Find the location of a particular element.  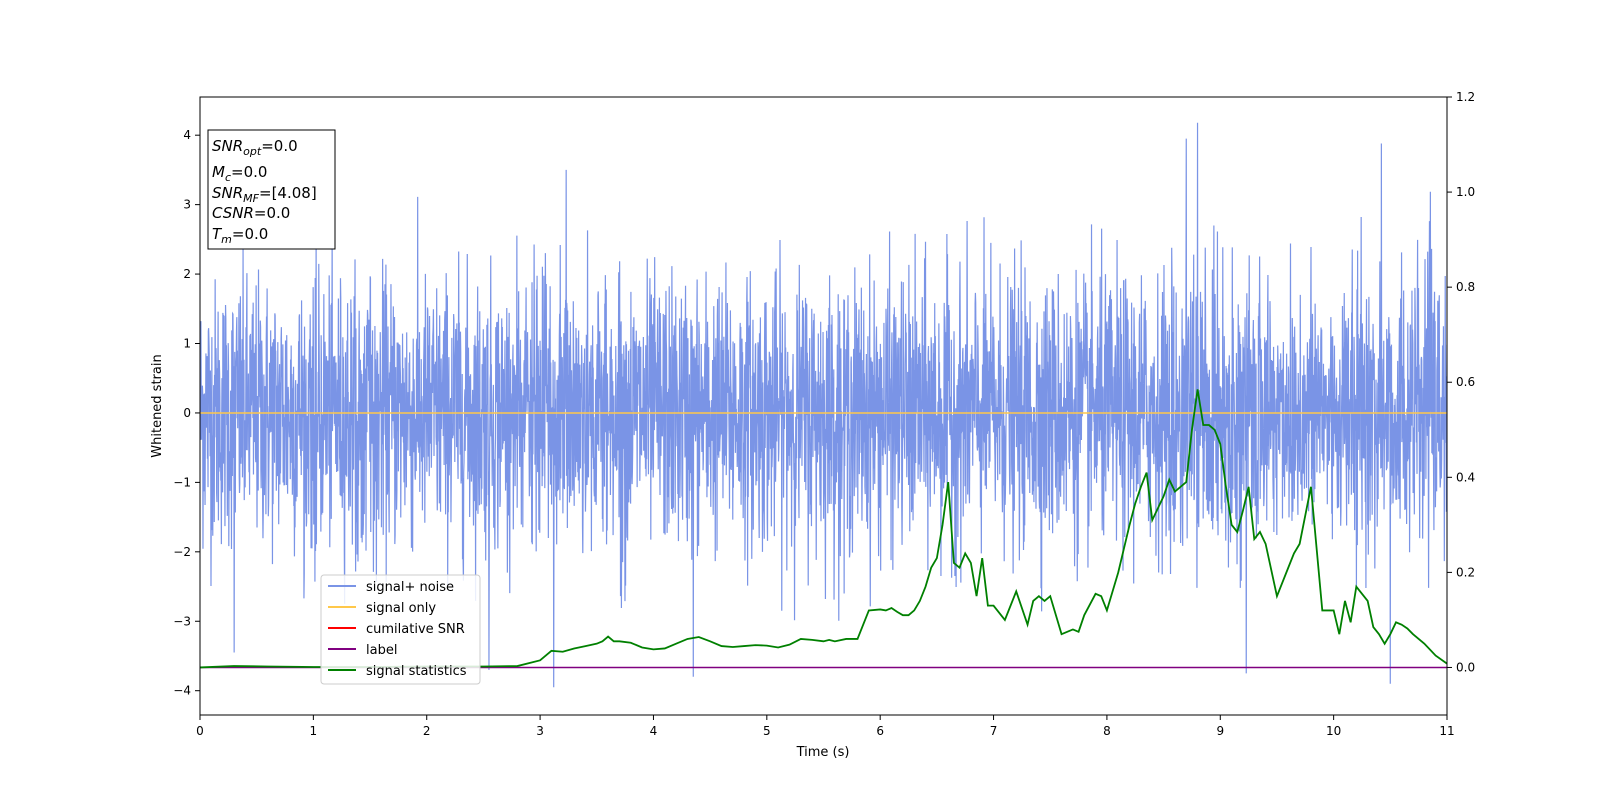

x-tick-label: 5 is located at coordinates (767, 731).